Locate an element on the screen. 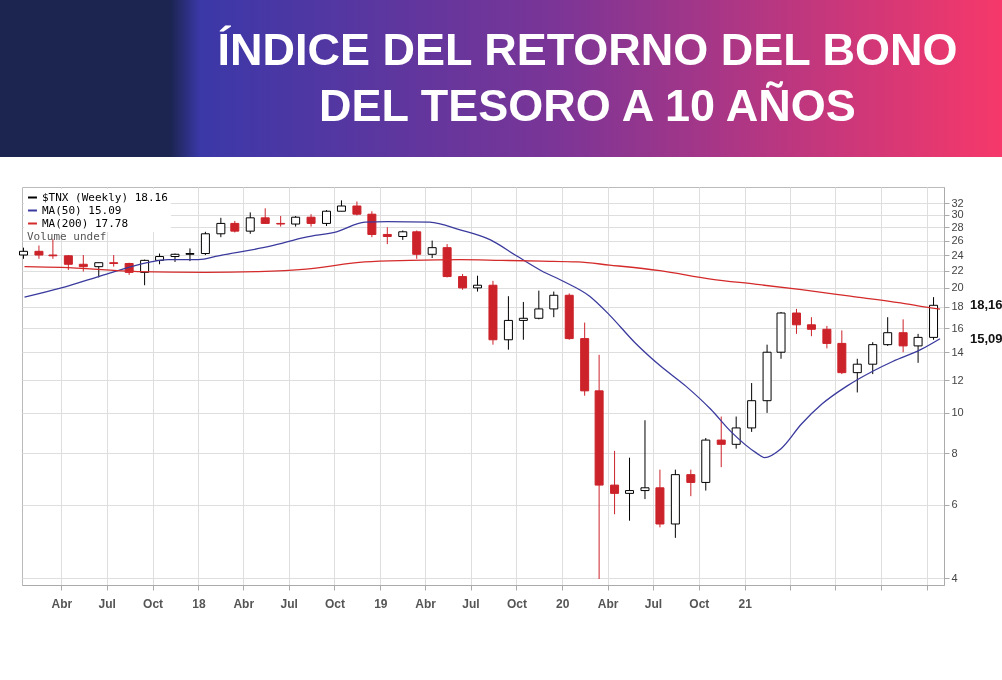 This screenshot has width=1002, height=680. y-tick-label: 4 is located at coordinates (954, 577).